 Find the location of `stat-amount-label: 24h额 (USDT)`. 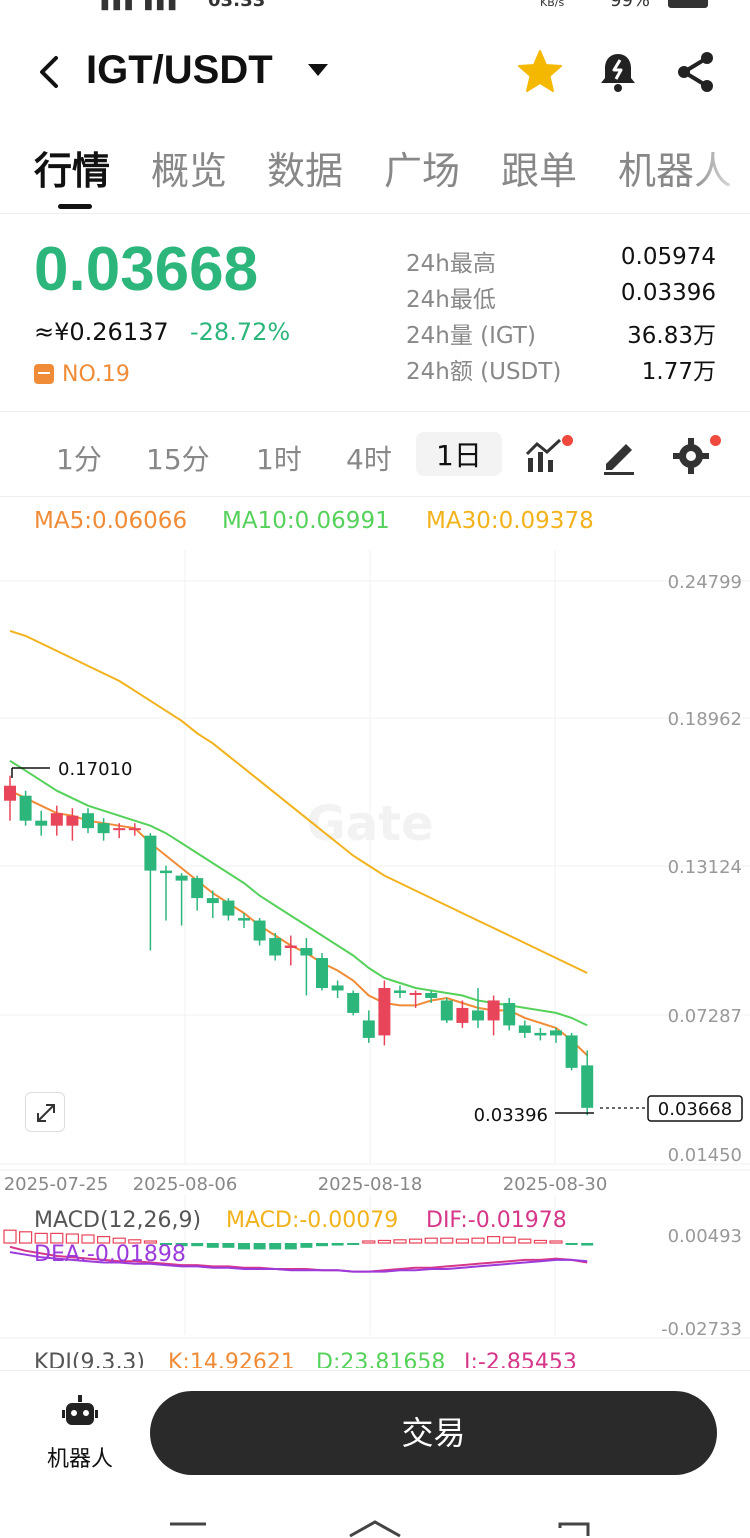

stat-amount-label: 24h额 (USDT) is located at coordinates (484, 372).